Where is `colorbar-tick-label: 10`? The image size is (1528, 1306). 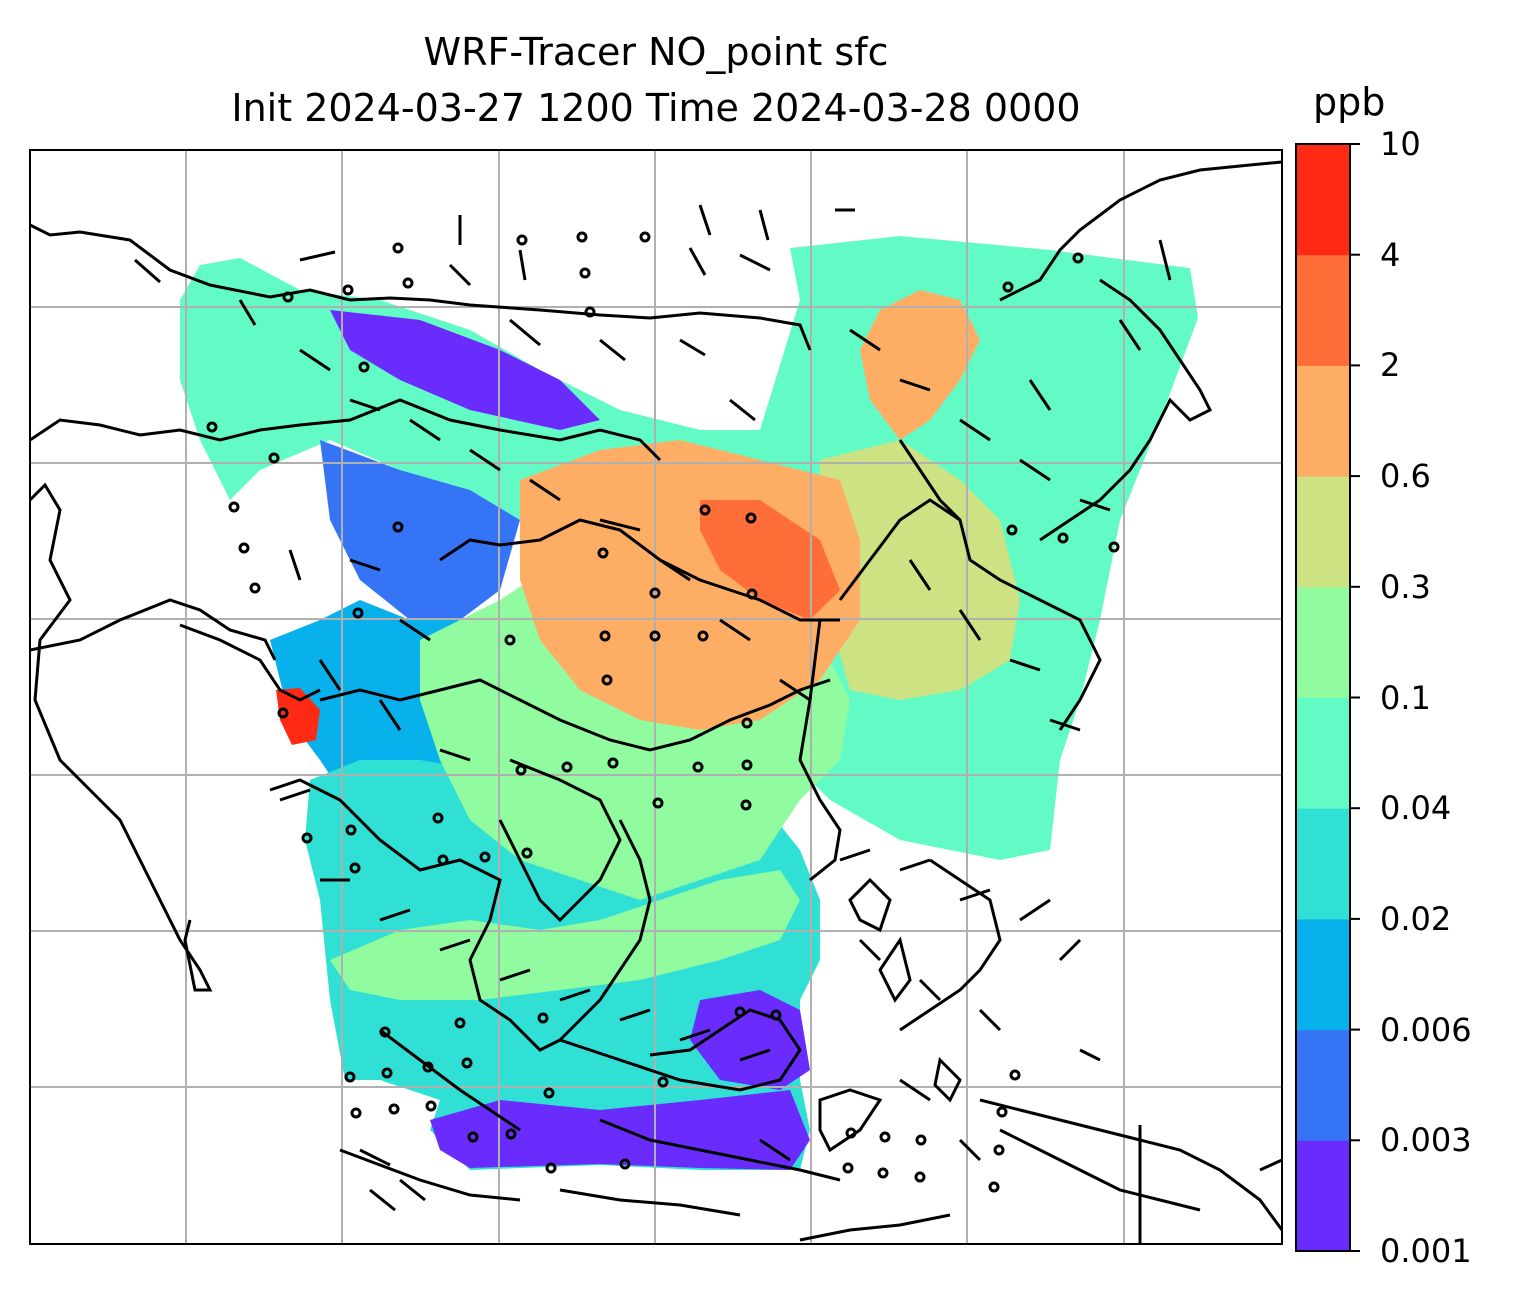
colorbar-tick-label: 10 is located at coordinates (1400, 144).